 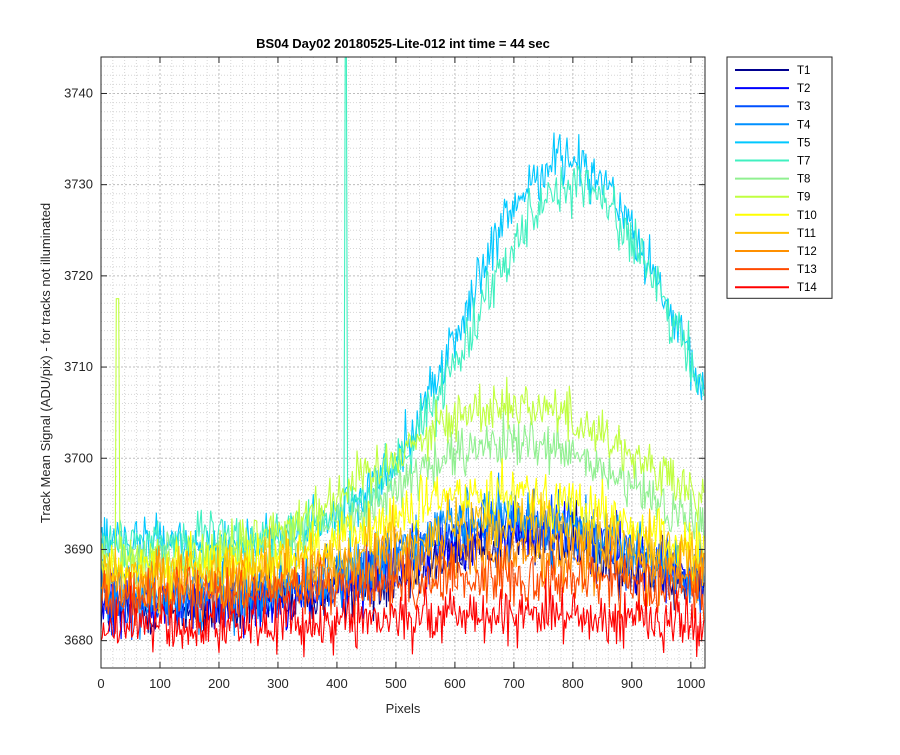 I want to click on legend-label-t13: T13, so click(x=807, y=270).